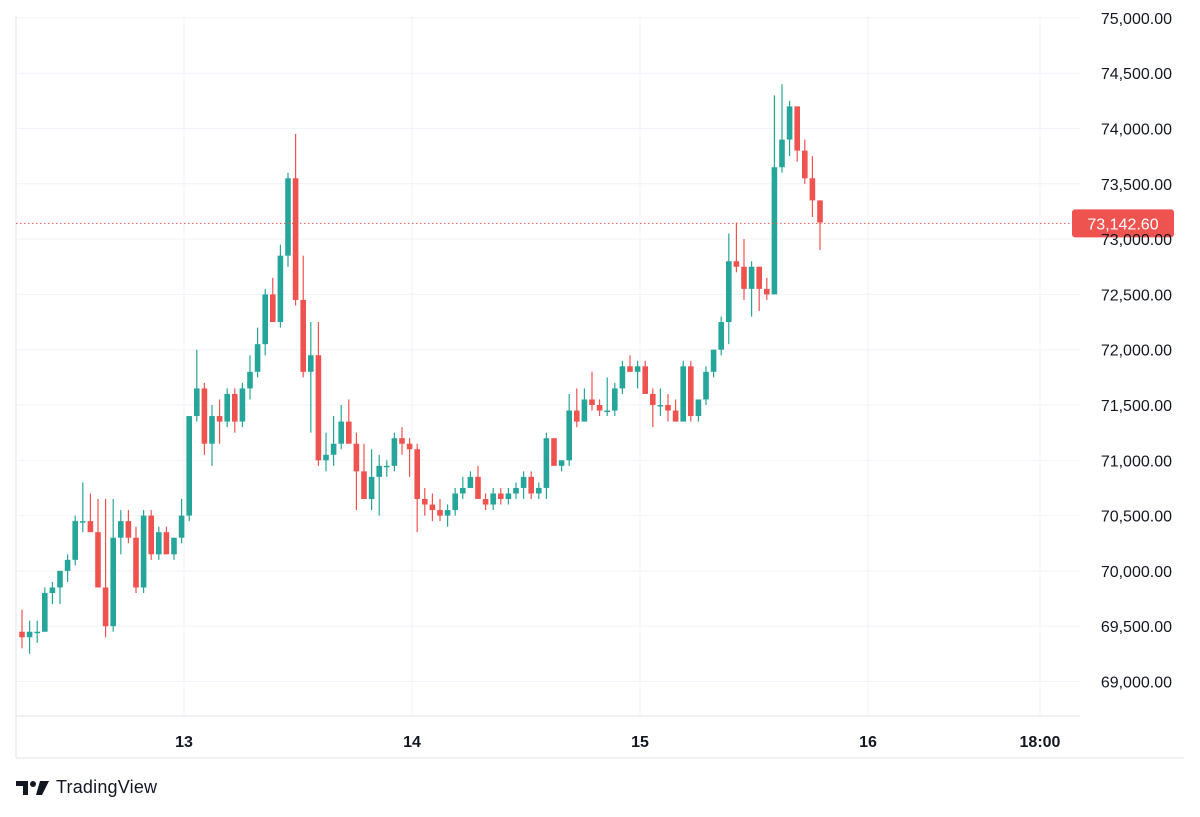  I want to click on tradingview-brand: TradingView, so click(86, 787).